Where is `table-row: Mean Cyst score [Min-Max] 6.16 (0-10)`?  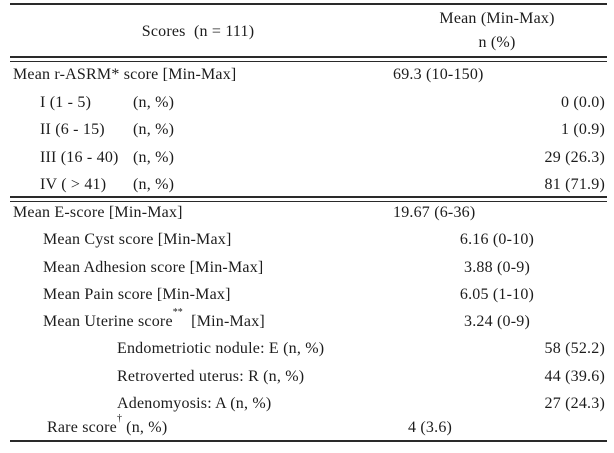 table-row: Mean Cyst score [Min-Max] 6.16 (0-10) is located at coordinates (307, 240).